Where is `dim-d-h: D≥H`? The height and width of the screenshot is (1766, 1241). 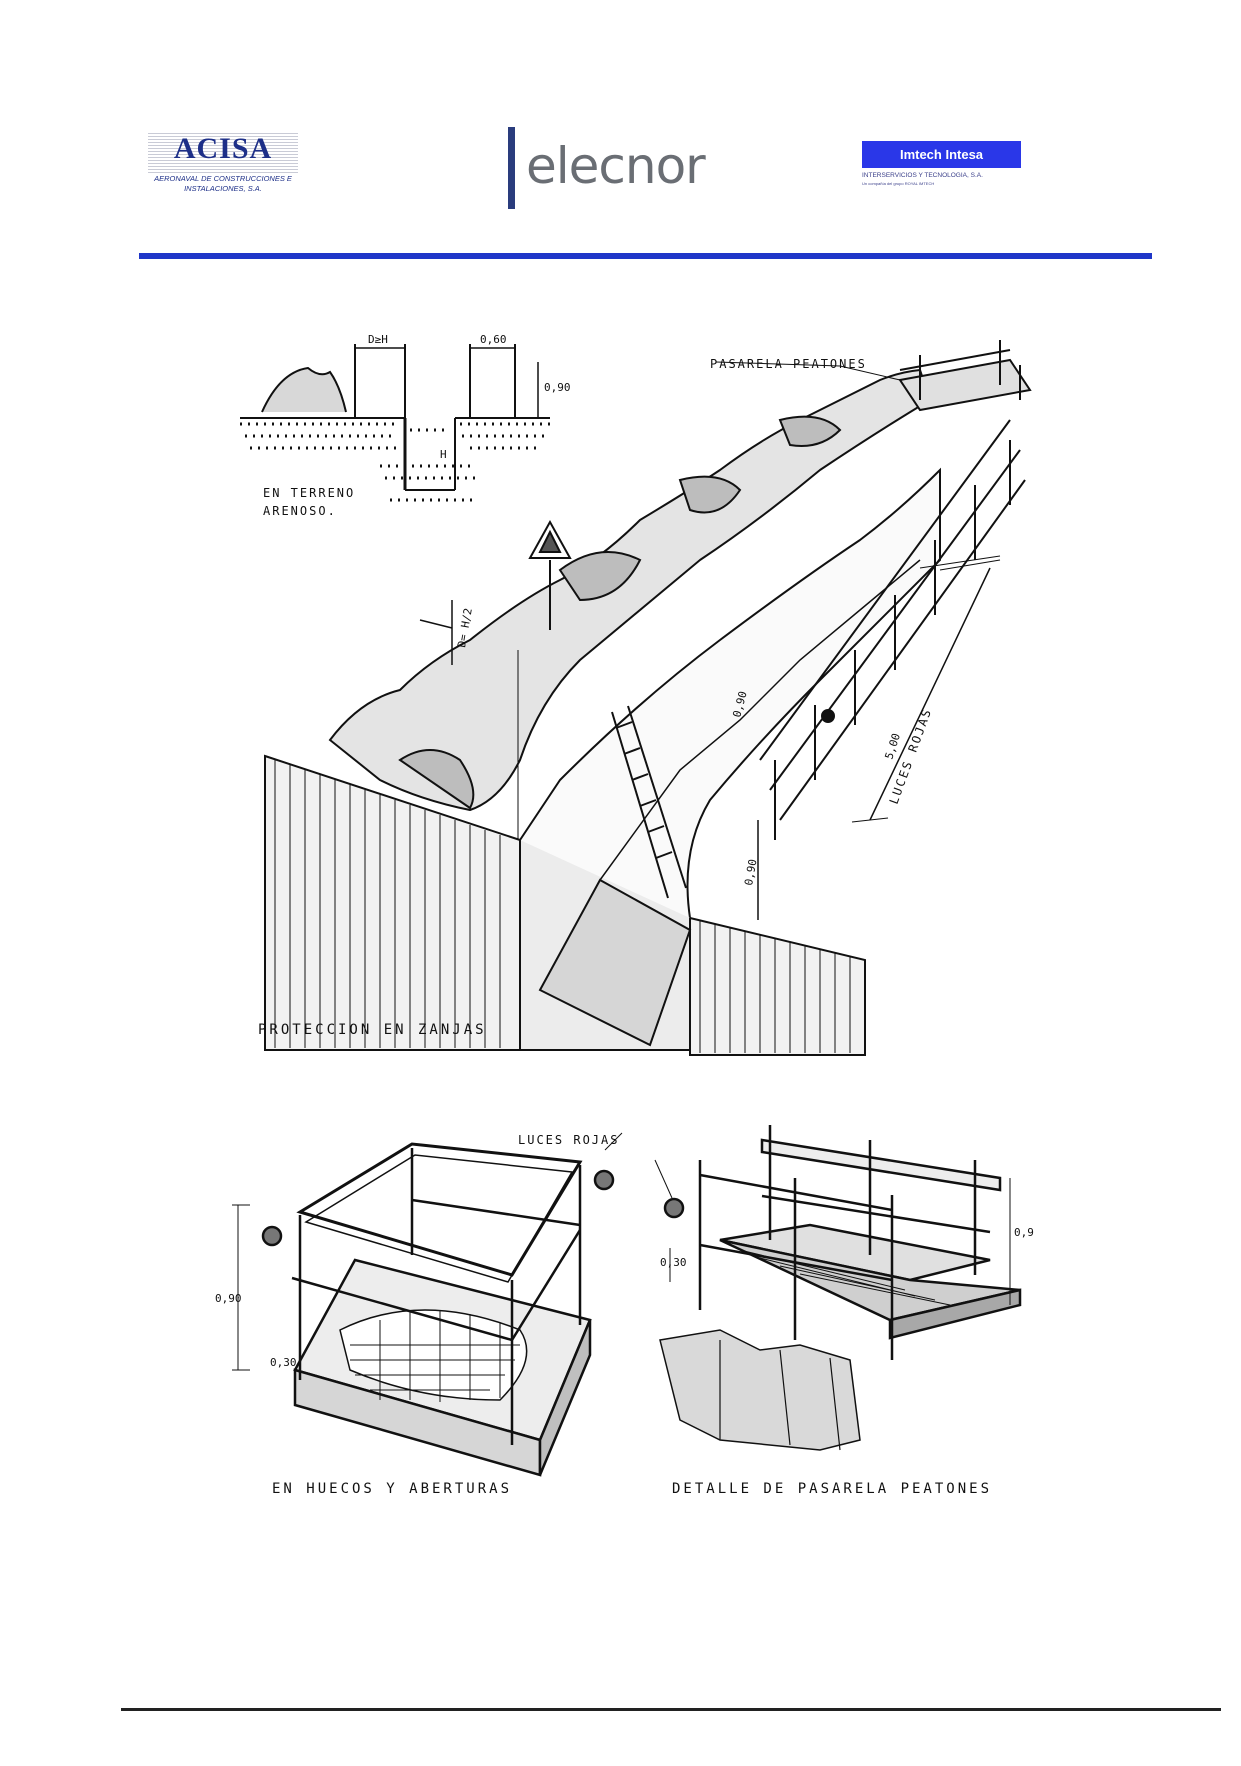
dim-d-h: D≥H is located at coordinates (378, 339).